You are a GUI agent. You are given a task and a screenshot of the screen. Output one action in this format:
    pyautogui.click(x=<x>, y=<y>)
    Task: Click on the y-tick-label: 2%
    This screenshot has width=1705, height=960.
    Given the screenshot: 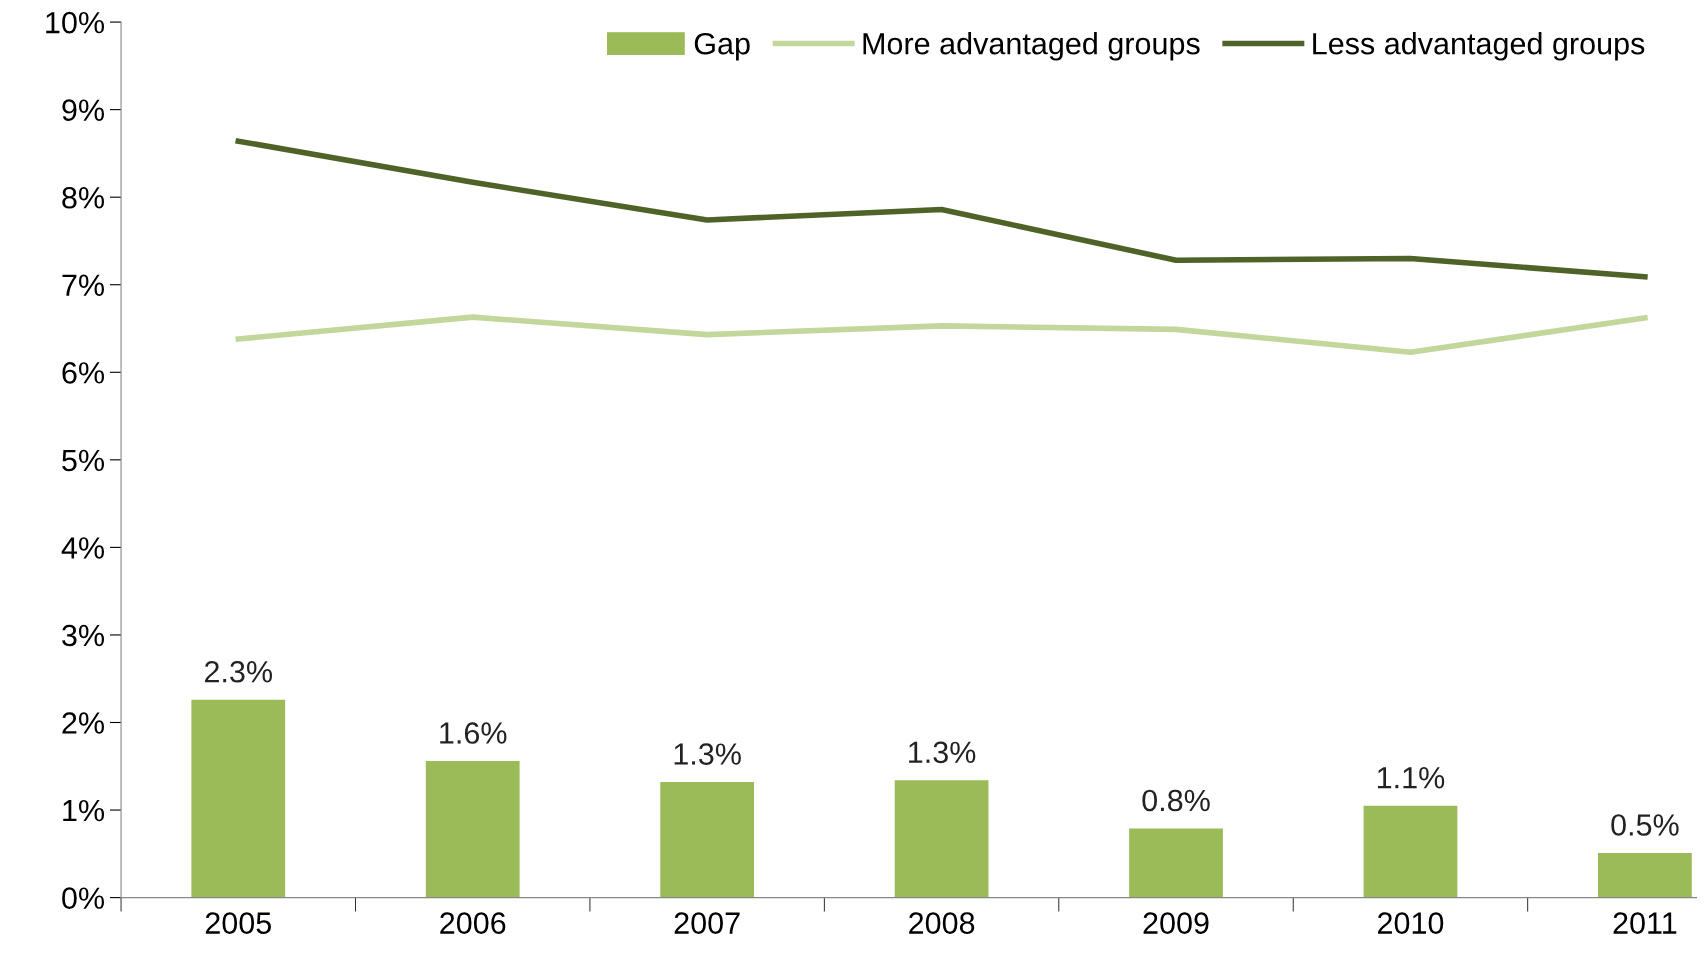 What is the action you would take?
    pyautogui.click(x=83, y=723)
    